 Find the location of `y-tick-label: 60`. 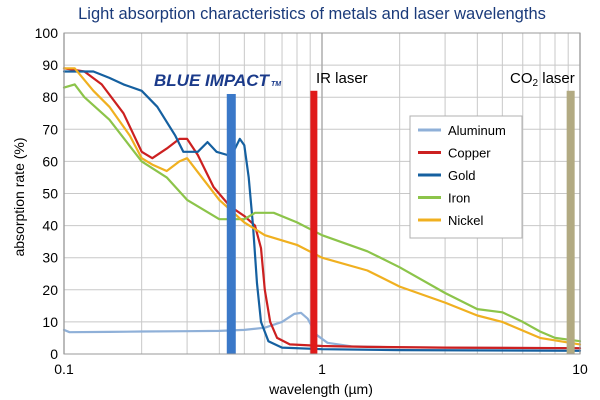

y-tick-label: 60 is located at coordinates (50, 161).